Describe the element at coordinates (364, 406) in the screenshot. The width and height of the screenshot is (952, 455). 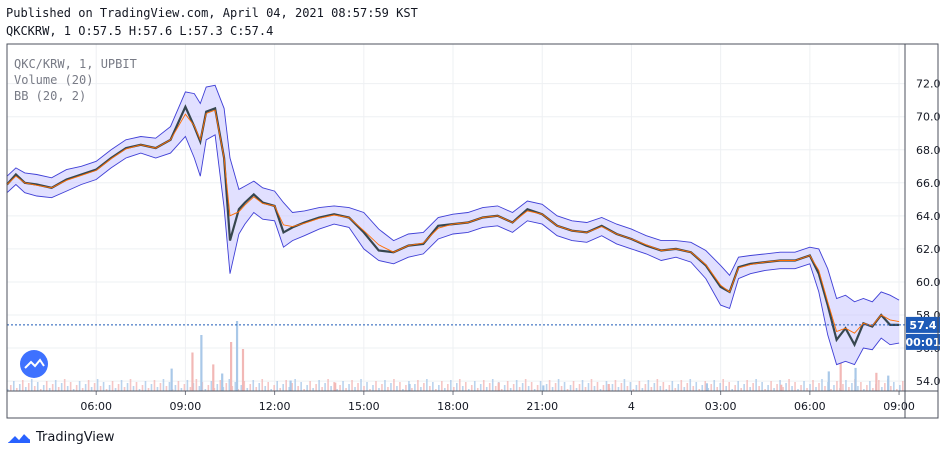
I see `x-tick-label: 15:00` at that location.